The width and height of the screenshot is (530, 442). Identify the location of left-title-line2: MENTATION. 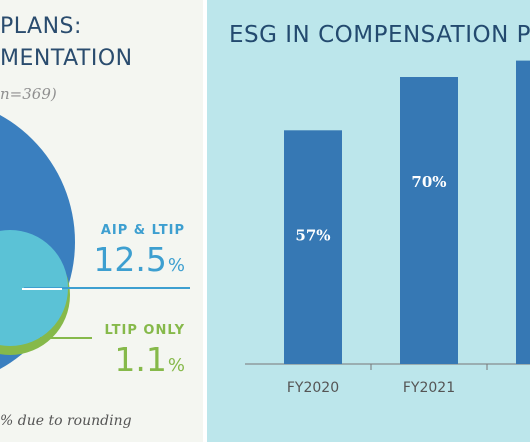
(66, 58).